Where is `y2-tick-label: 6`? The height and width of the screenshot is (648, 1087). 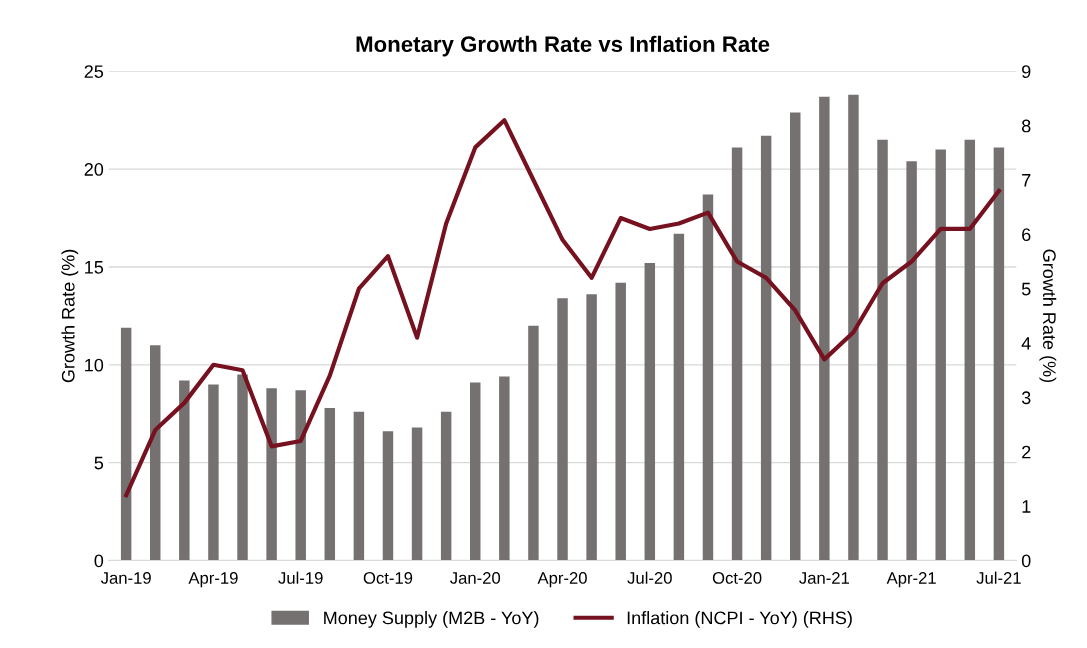 y2-tick-label: 6 is located at coordinates (1026, 235).